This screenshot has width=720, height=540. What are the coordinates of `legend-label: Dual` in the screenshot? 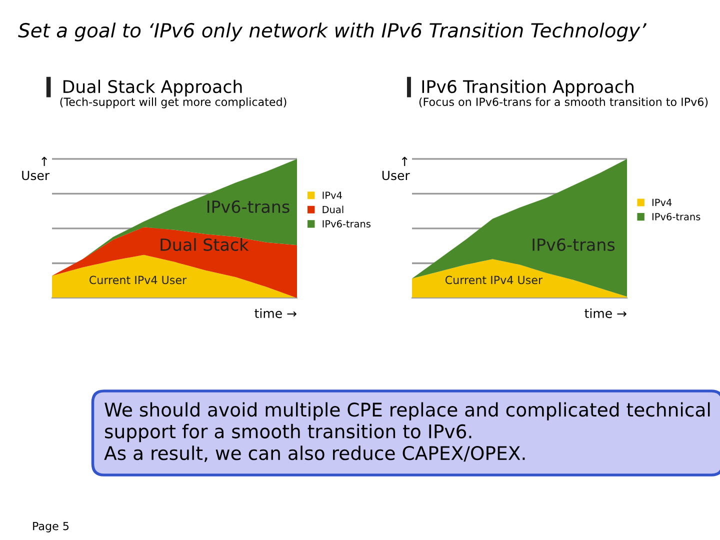 It's located at (333, 210).